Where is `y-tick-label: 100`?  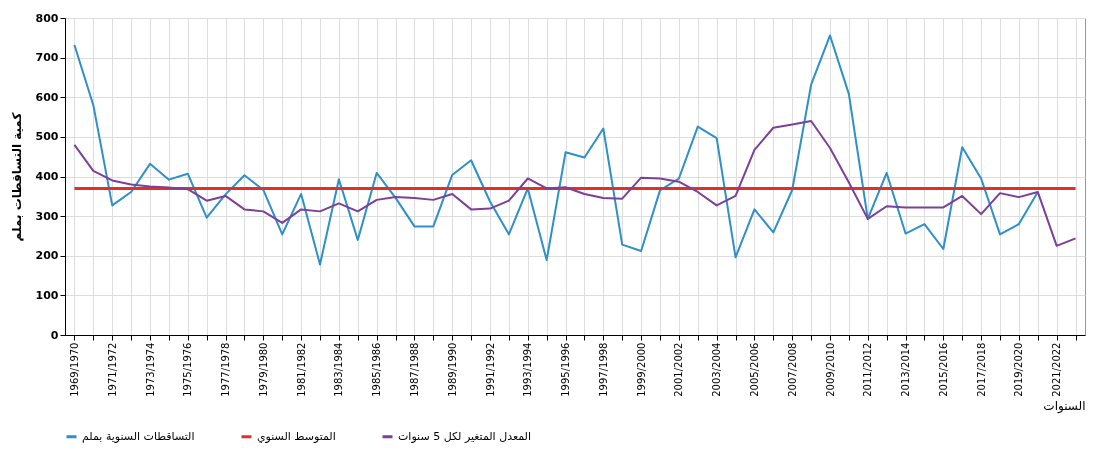
y-tick-label: 100 is located at coordinates (47, 295).